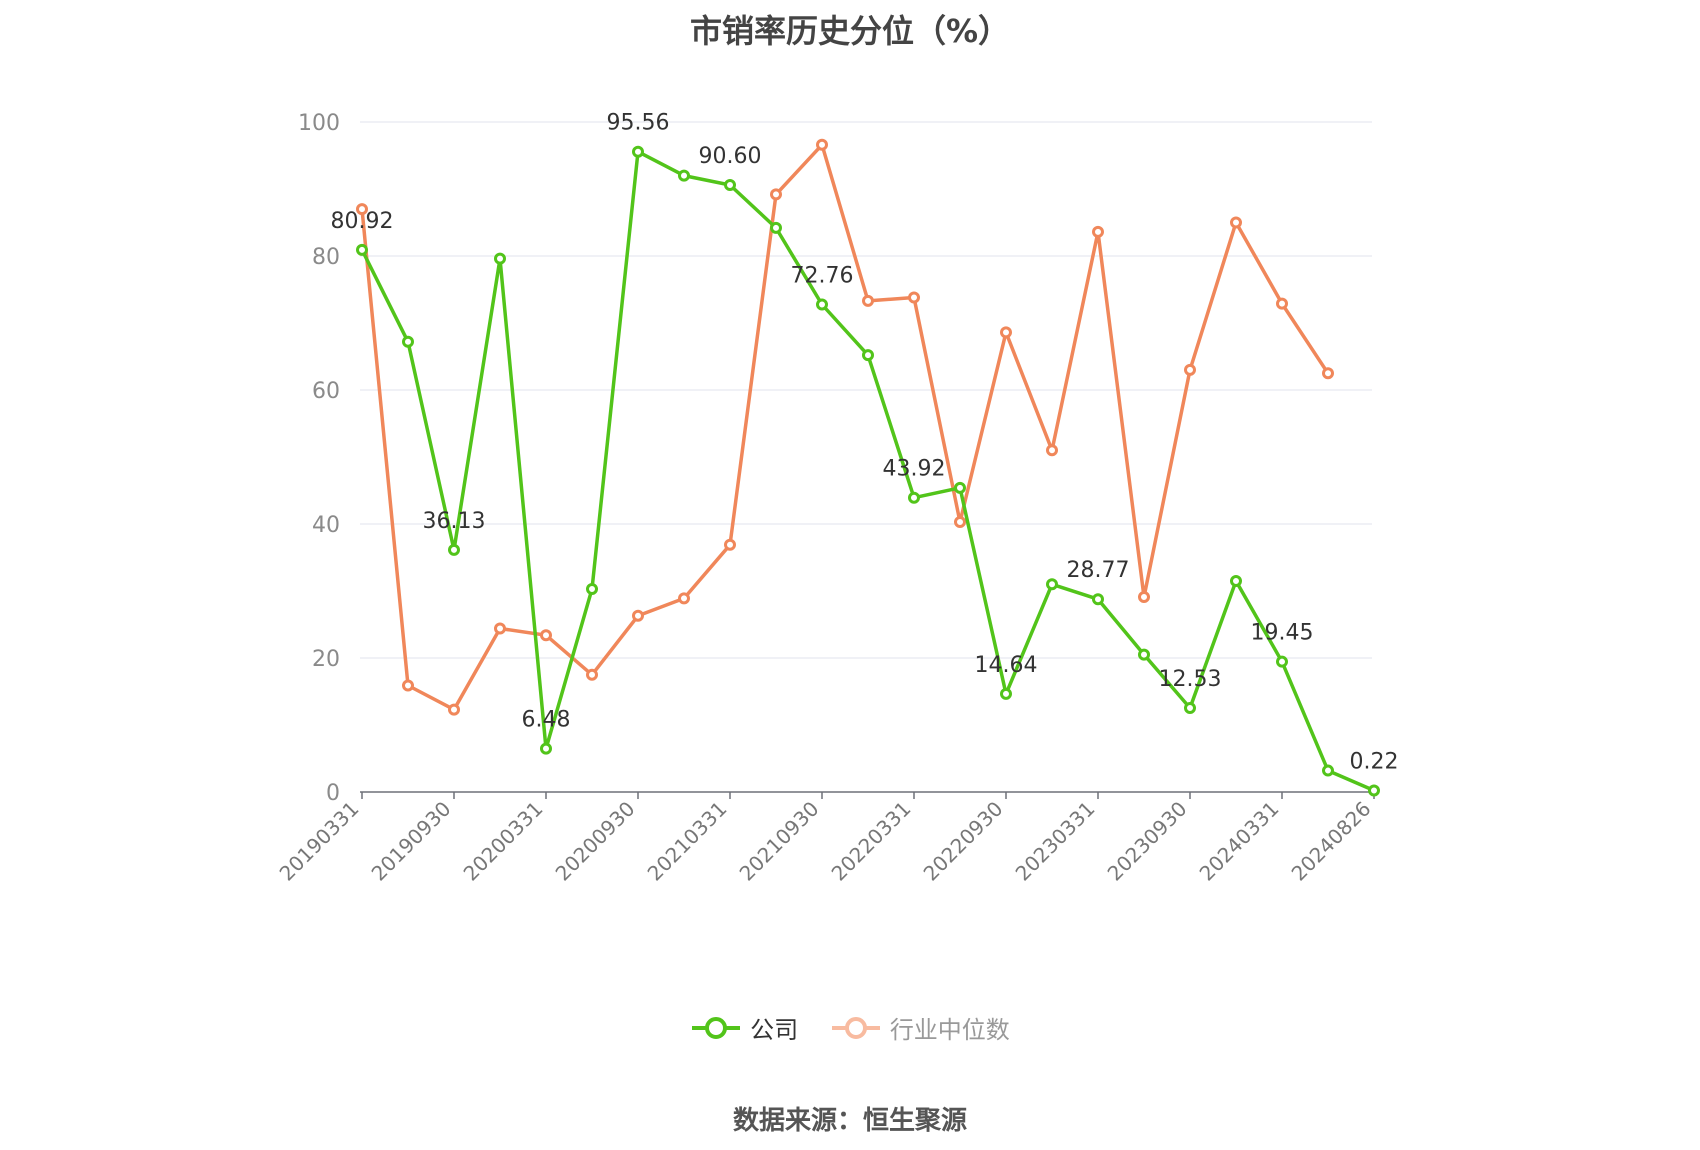 The height and width of the screenshot is (1150, 1700). I want to click on data-label: 36.13, so click(454, 521).